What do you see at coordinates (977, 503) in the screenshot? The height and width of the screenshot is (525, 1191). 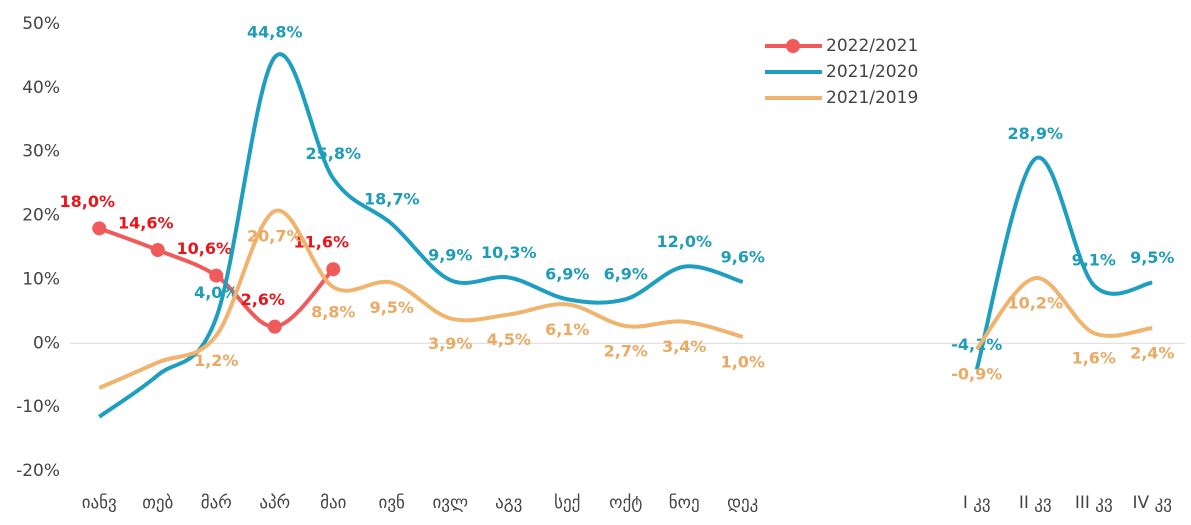 I see `x-tick-label: I კვ` at bounding box center [977, 503].